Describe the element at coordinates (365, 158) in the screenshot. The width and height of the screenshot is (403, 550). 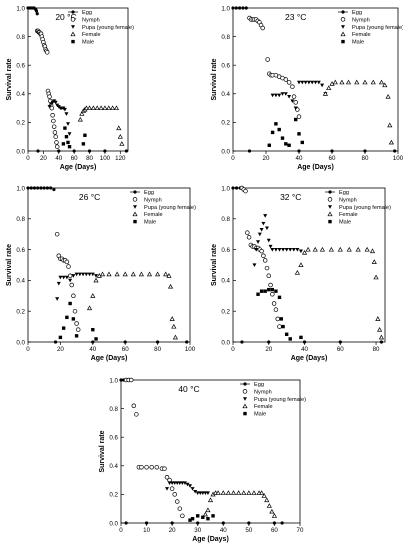
I see `x-tick-label: 80` at that location.